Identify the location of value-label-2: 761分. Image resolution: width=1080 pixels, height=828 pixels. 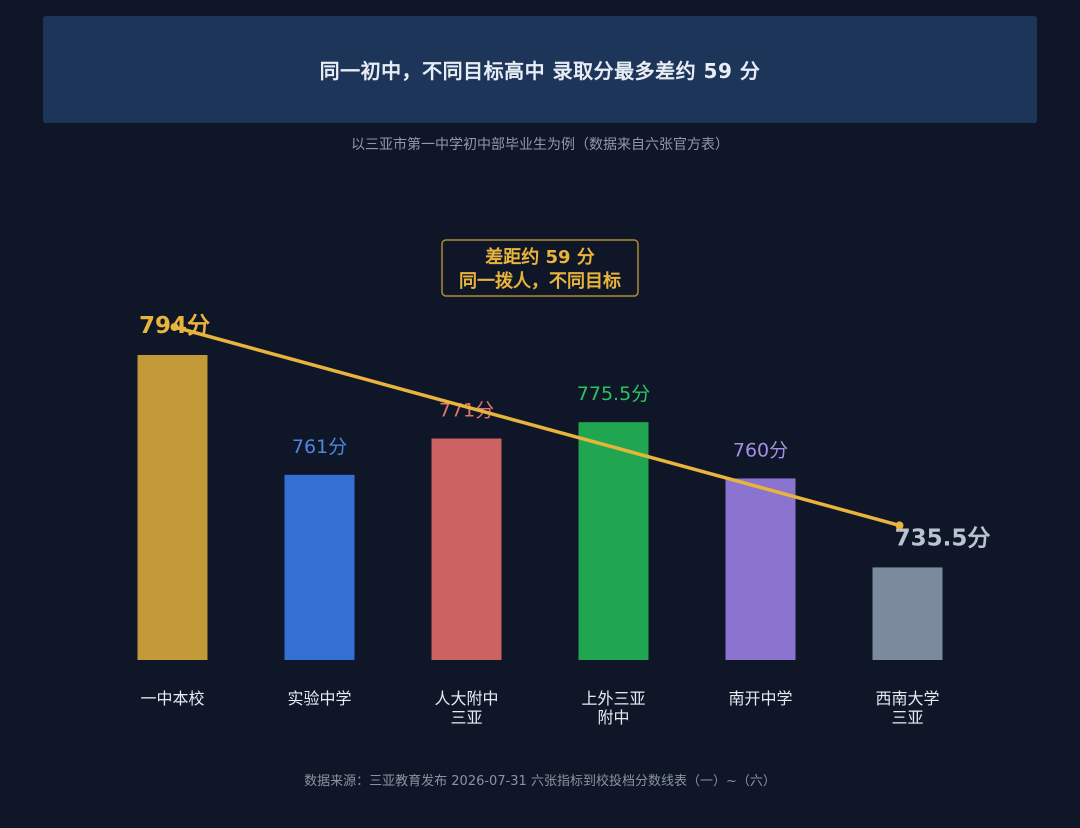
(319, 447).